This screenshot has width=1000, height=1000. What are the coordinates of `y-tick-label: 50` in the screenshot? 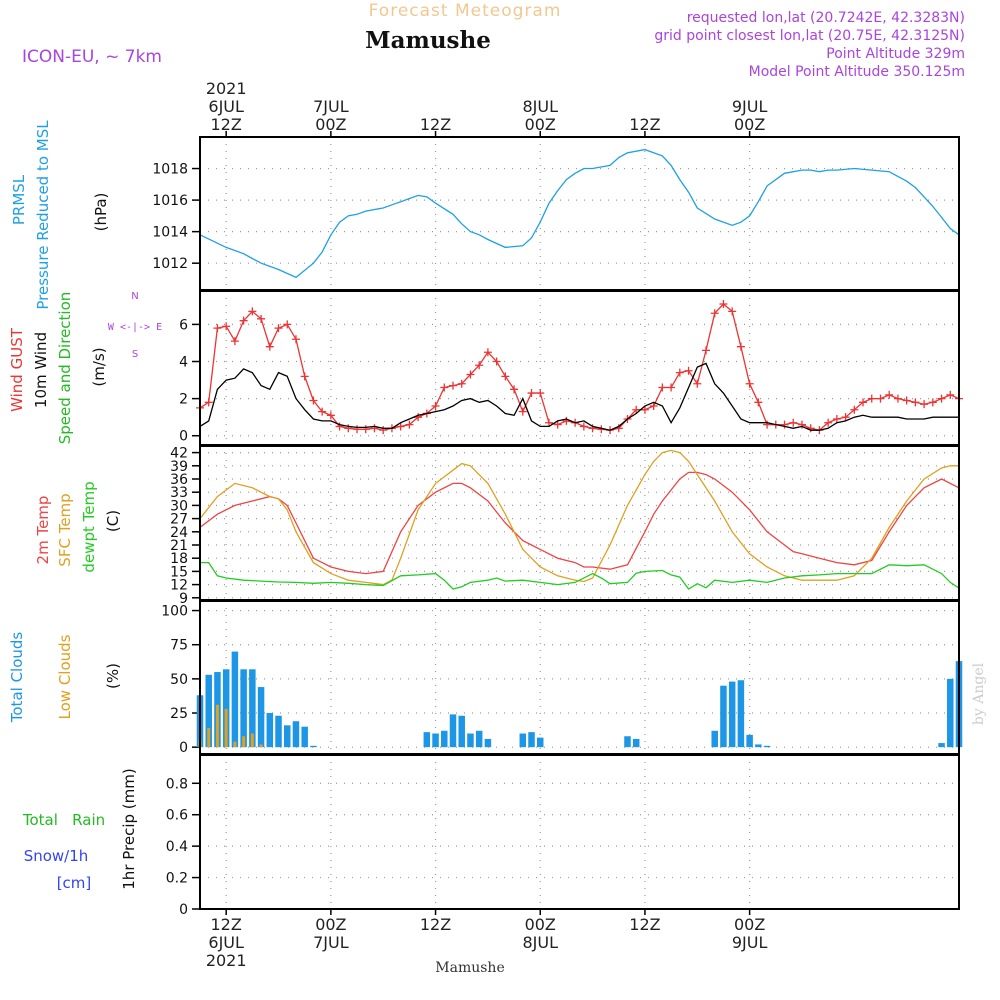 It's located at (179, 680).